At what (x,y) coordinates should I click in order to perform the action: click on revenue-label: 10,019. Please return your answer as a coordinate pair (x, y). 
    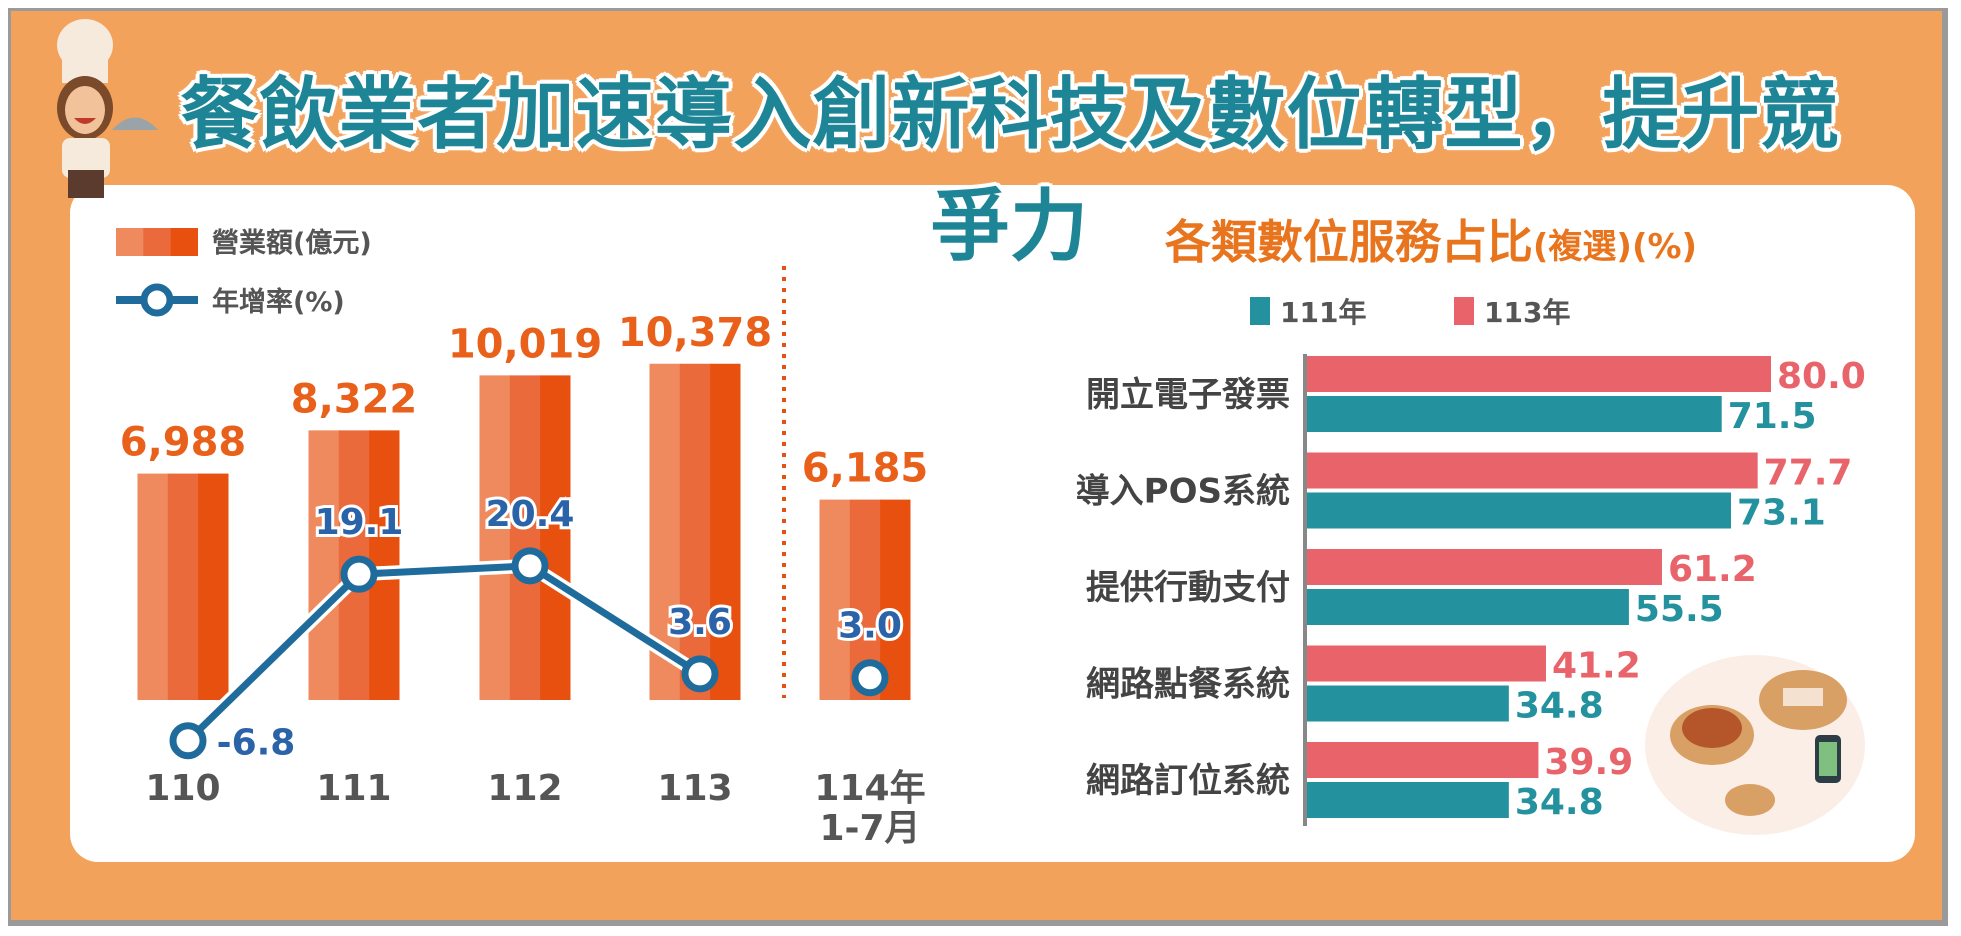
    Looking at the image, I should click on (525, 344).